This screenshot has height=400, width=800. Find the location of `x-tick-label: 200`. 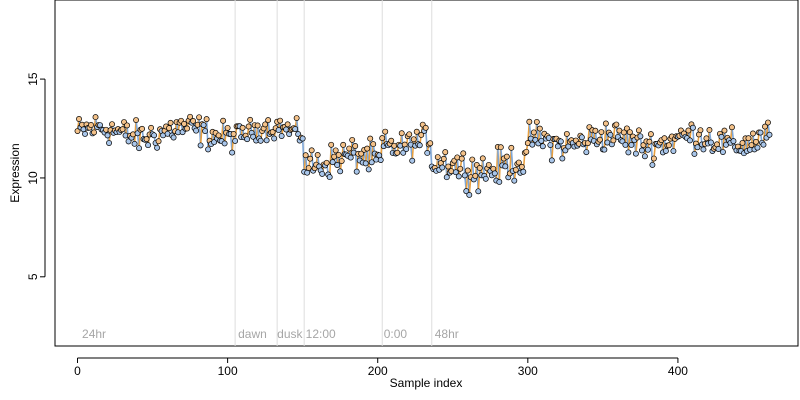

x-tick-label: 200 is located at coordinates (378, 371).